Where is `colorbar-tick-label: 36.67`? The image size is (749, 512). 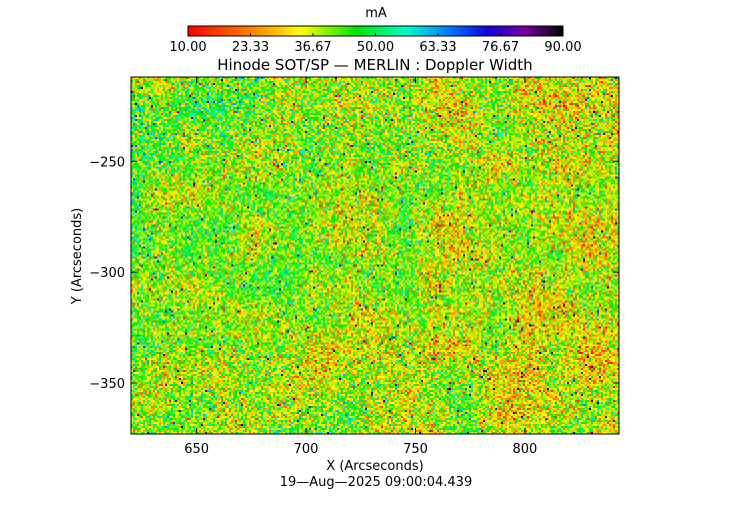
colorbar-tick-label: 36.67 is located at coordinates (312, 47).